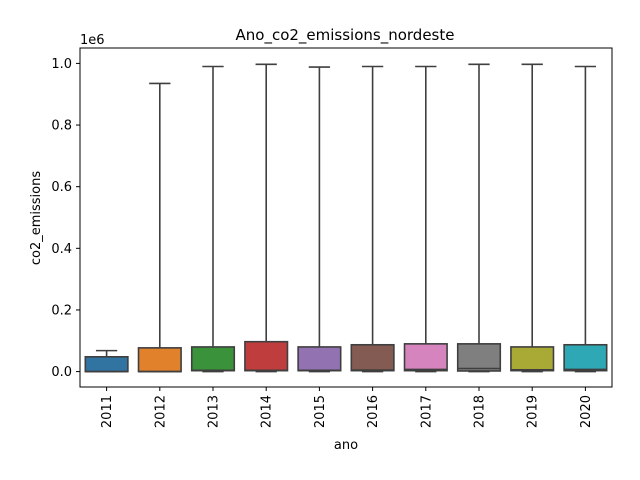 The height and width of the screenshot is (480, 640). What do you see at coordinates (345, 35) in the screenshot?
I see `chart-title: Ano_co2_emissions_nordeste` at bounding box center [345, 35].